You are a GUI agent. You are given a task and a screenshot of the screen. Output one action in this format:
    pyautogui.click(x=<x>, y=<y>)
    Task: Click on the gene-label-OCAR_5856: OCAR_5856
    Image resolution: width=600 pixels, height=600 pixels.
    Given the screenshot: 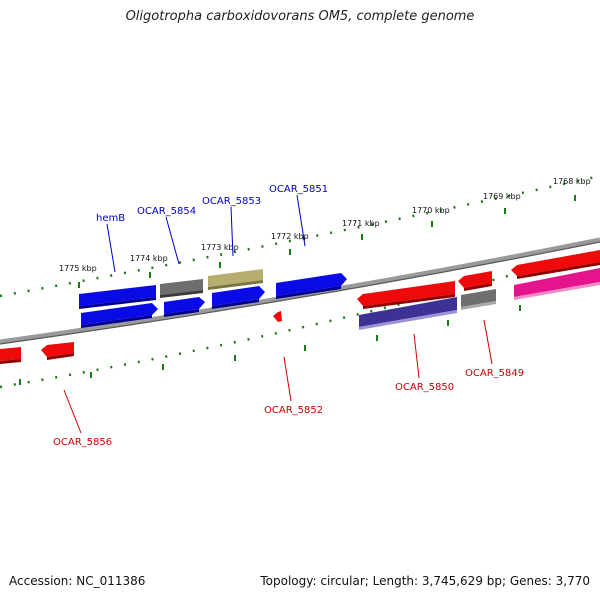 What is the action you would take?
    pyautogui.click(x=82, y=442)
    